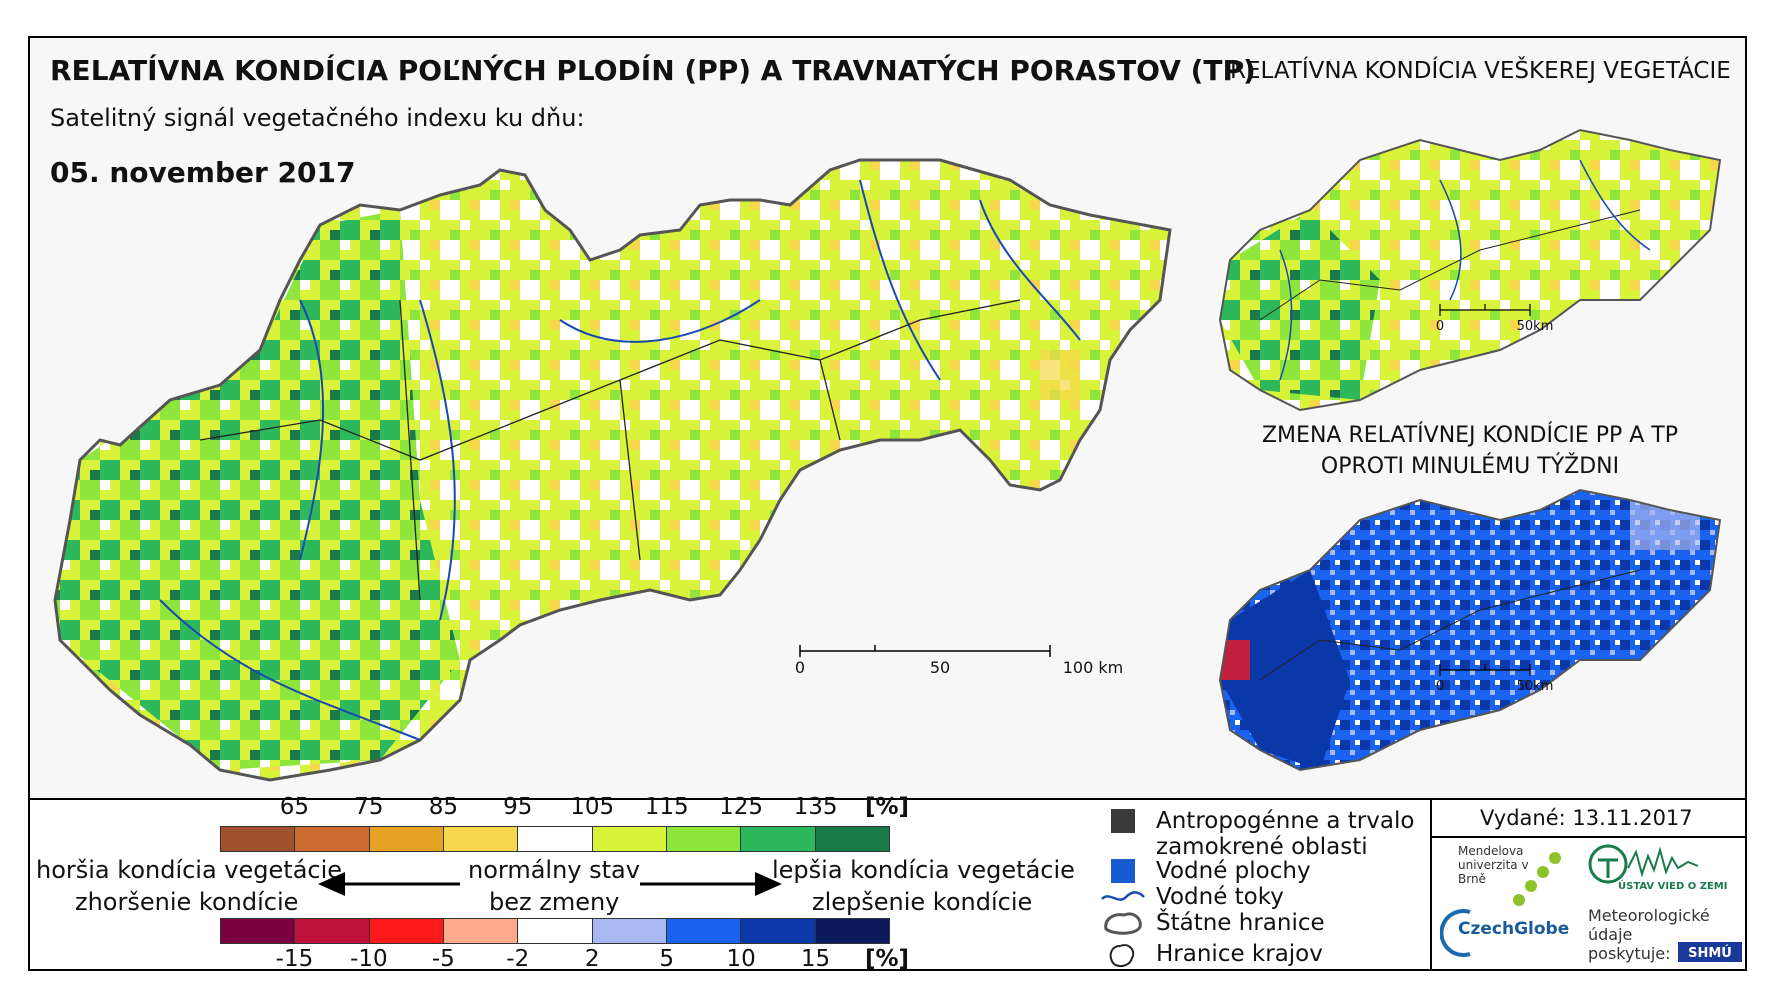 Image resolution: width=1772 pixels, height=1003 pixels. What do you see at coordinates (1093, 667) in the screenshot?
I see `scale-main-100: 100 km` at bounding box center [1093, 667].